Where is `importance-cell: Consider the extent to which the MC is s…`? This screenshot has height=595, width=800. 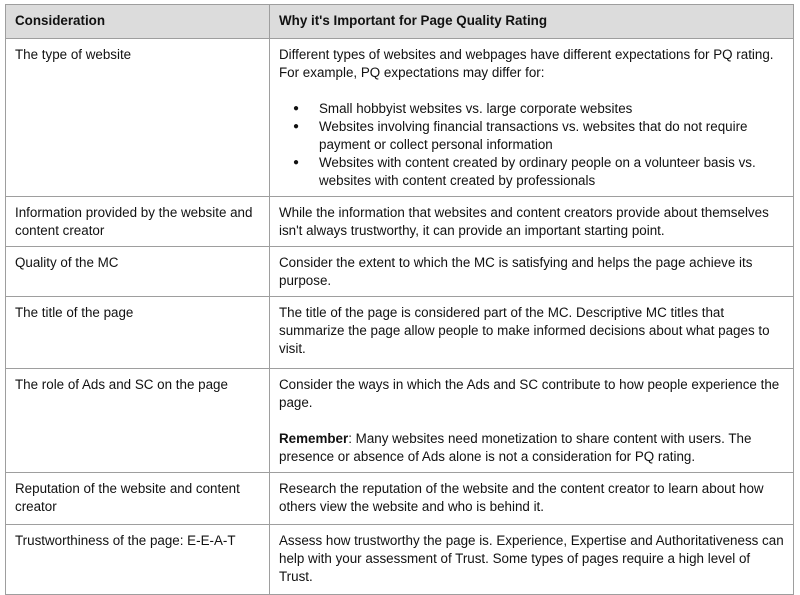
importance-cell: Consider the extent to which the MC is s… is located at coordinates (531, 271).